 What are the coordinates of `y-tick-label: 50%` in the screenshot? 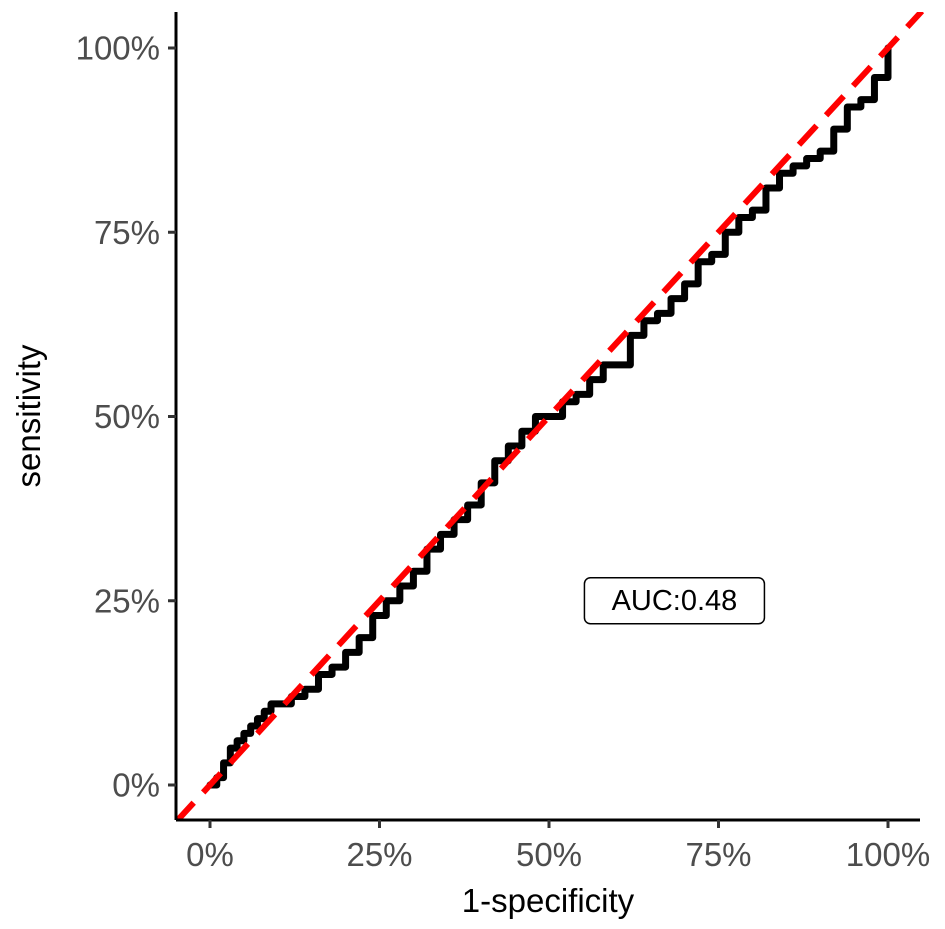 It's located at (127, 416).